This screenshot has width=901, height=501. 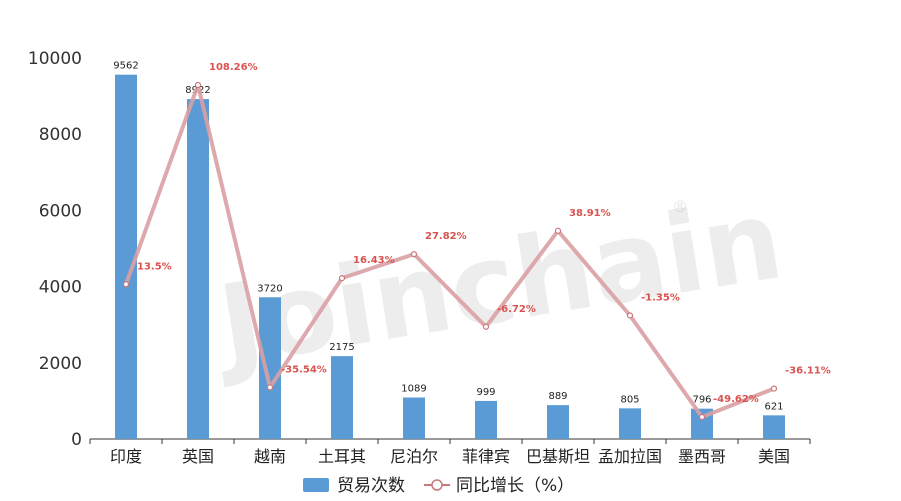 I want to click on line-value-label: -6.72%, so click(x=516, y=309).